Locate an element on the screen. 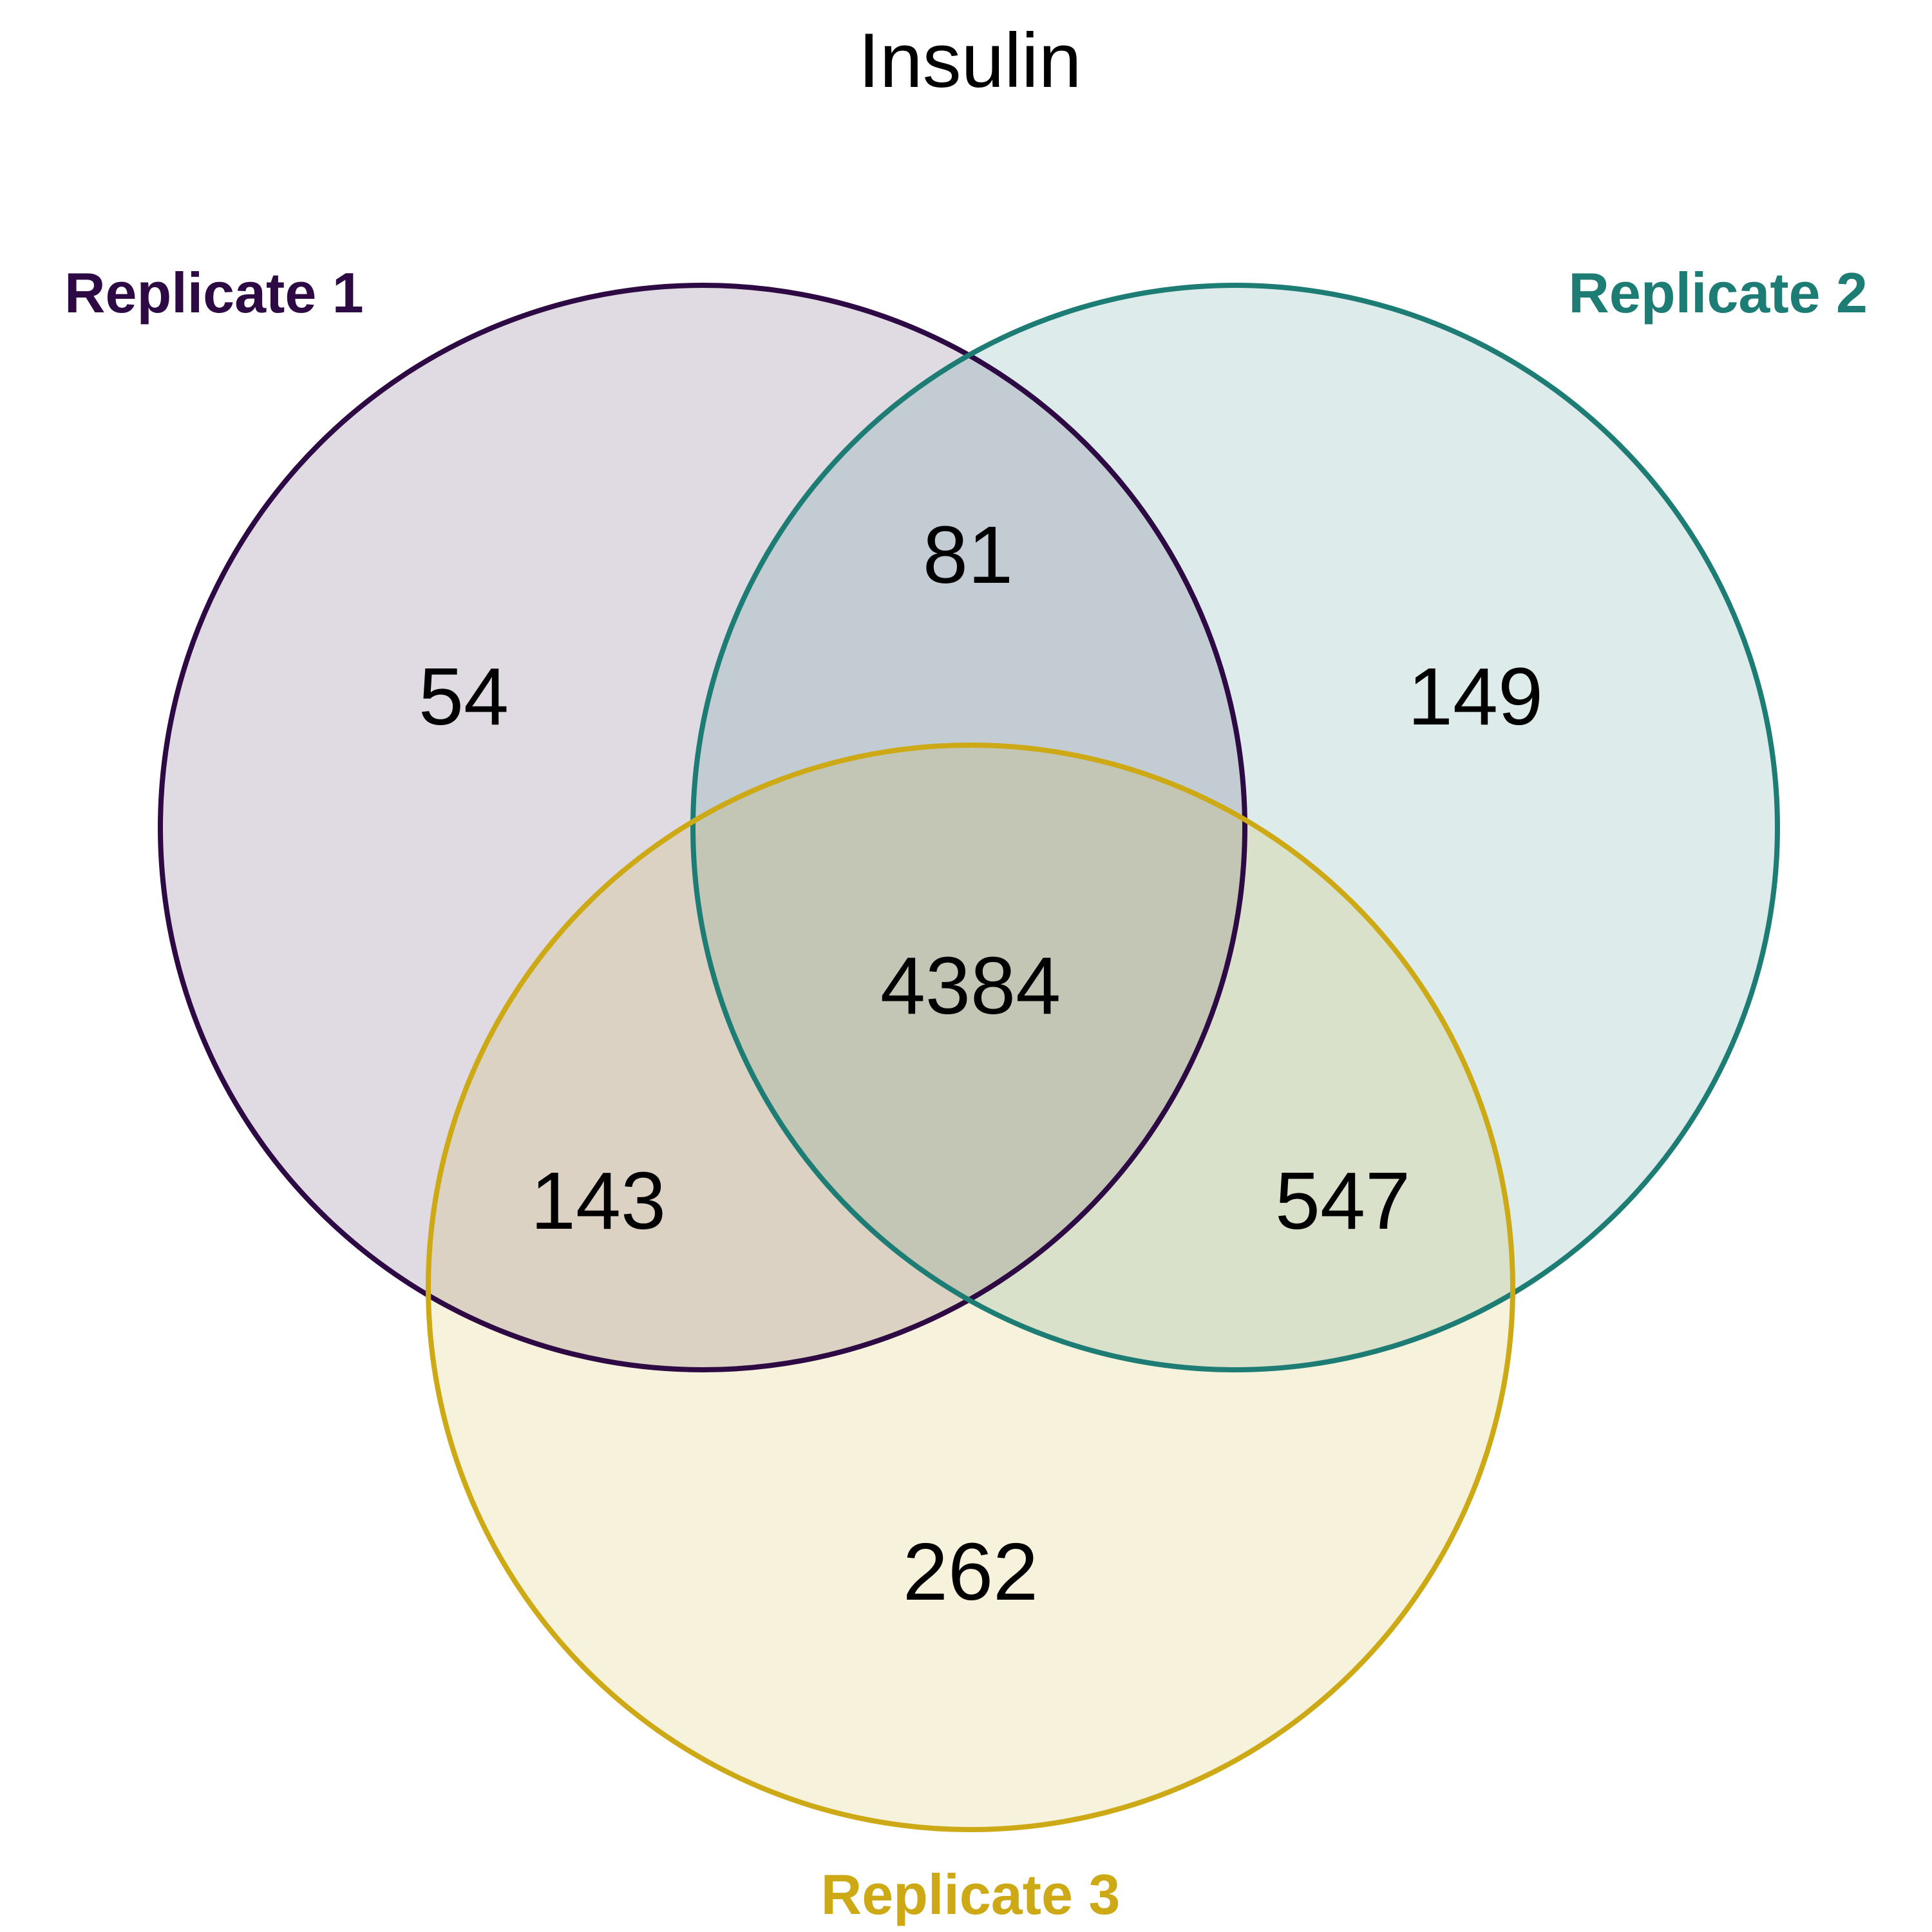 This screenshot has width=1932, height=1932. count-replicate-1-2: 81 is located at coordinates (968, 554).